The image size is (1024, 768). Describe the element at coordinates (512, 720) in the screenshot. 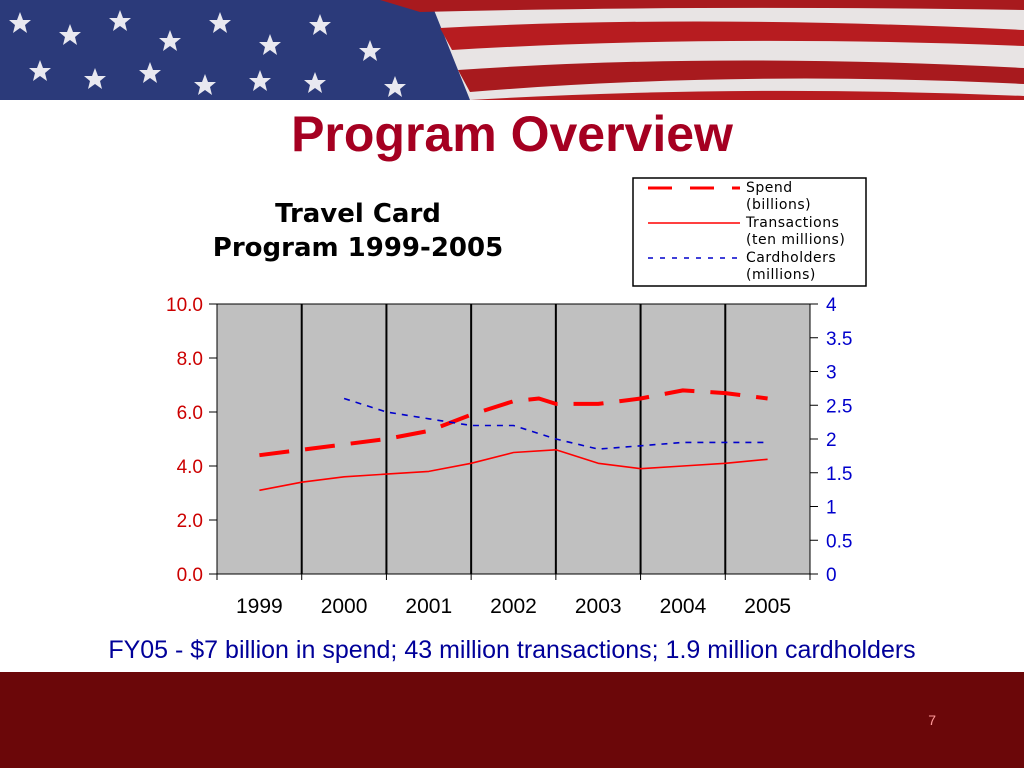

I see `footer-bar: 7` at that location.